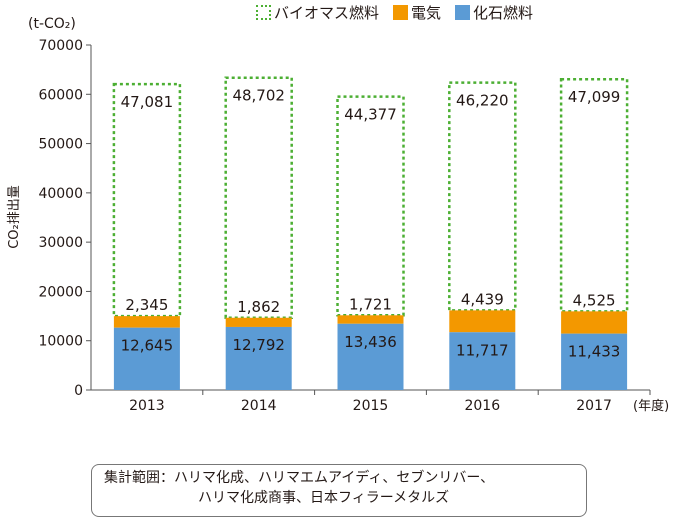 This screenshot has height=522, width=679. What do you see at coordinates (147, 102) in the screenshot?
I see `data-label-biomass: 47,081` at bounding box center [147, 102].